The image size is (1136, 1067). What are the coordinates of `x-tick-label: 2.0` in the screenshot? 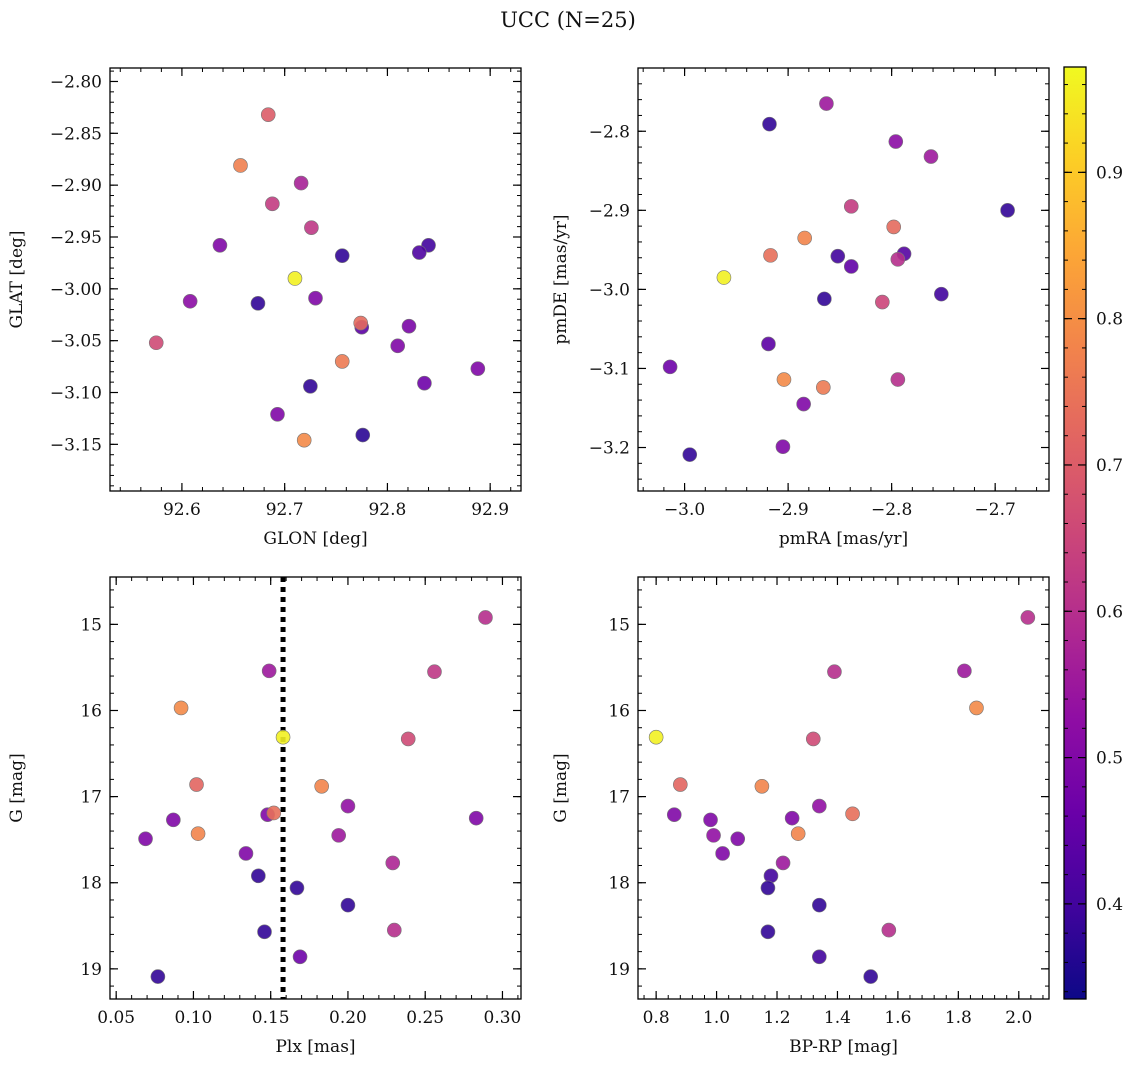 It's located at (1018, 1018).